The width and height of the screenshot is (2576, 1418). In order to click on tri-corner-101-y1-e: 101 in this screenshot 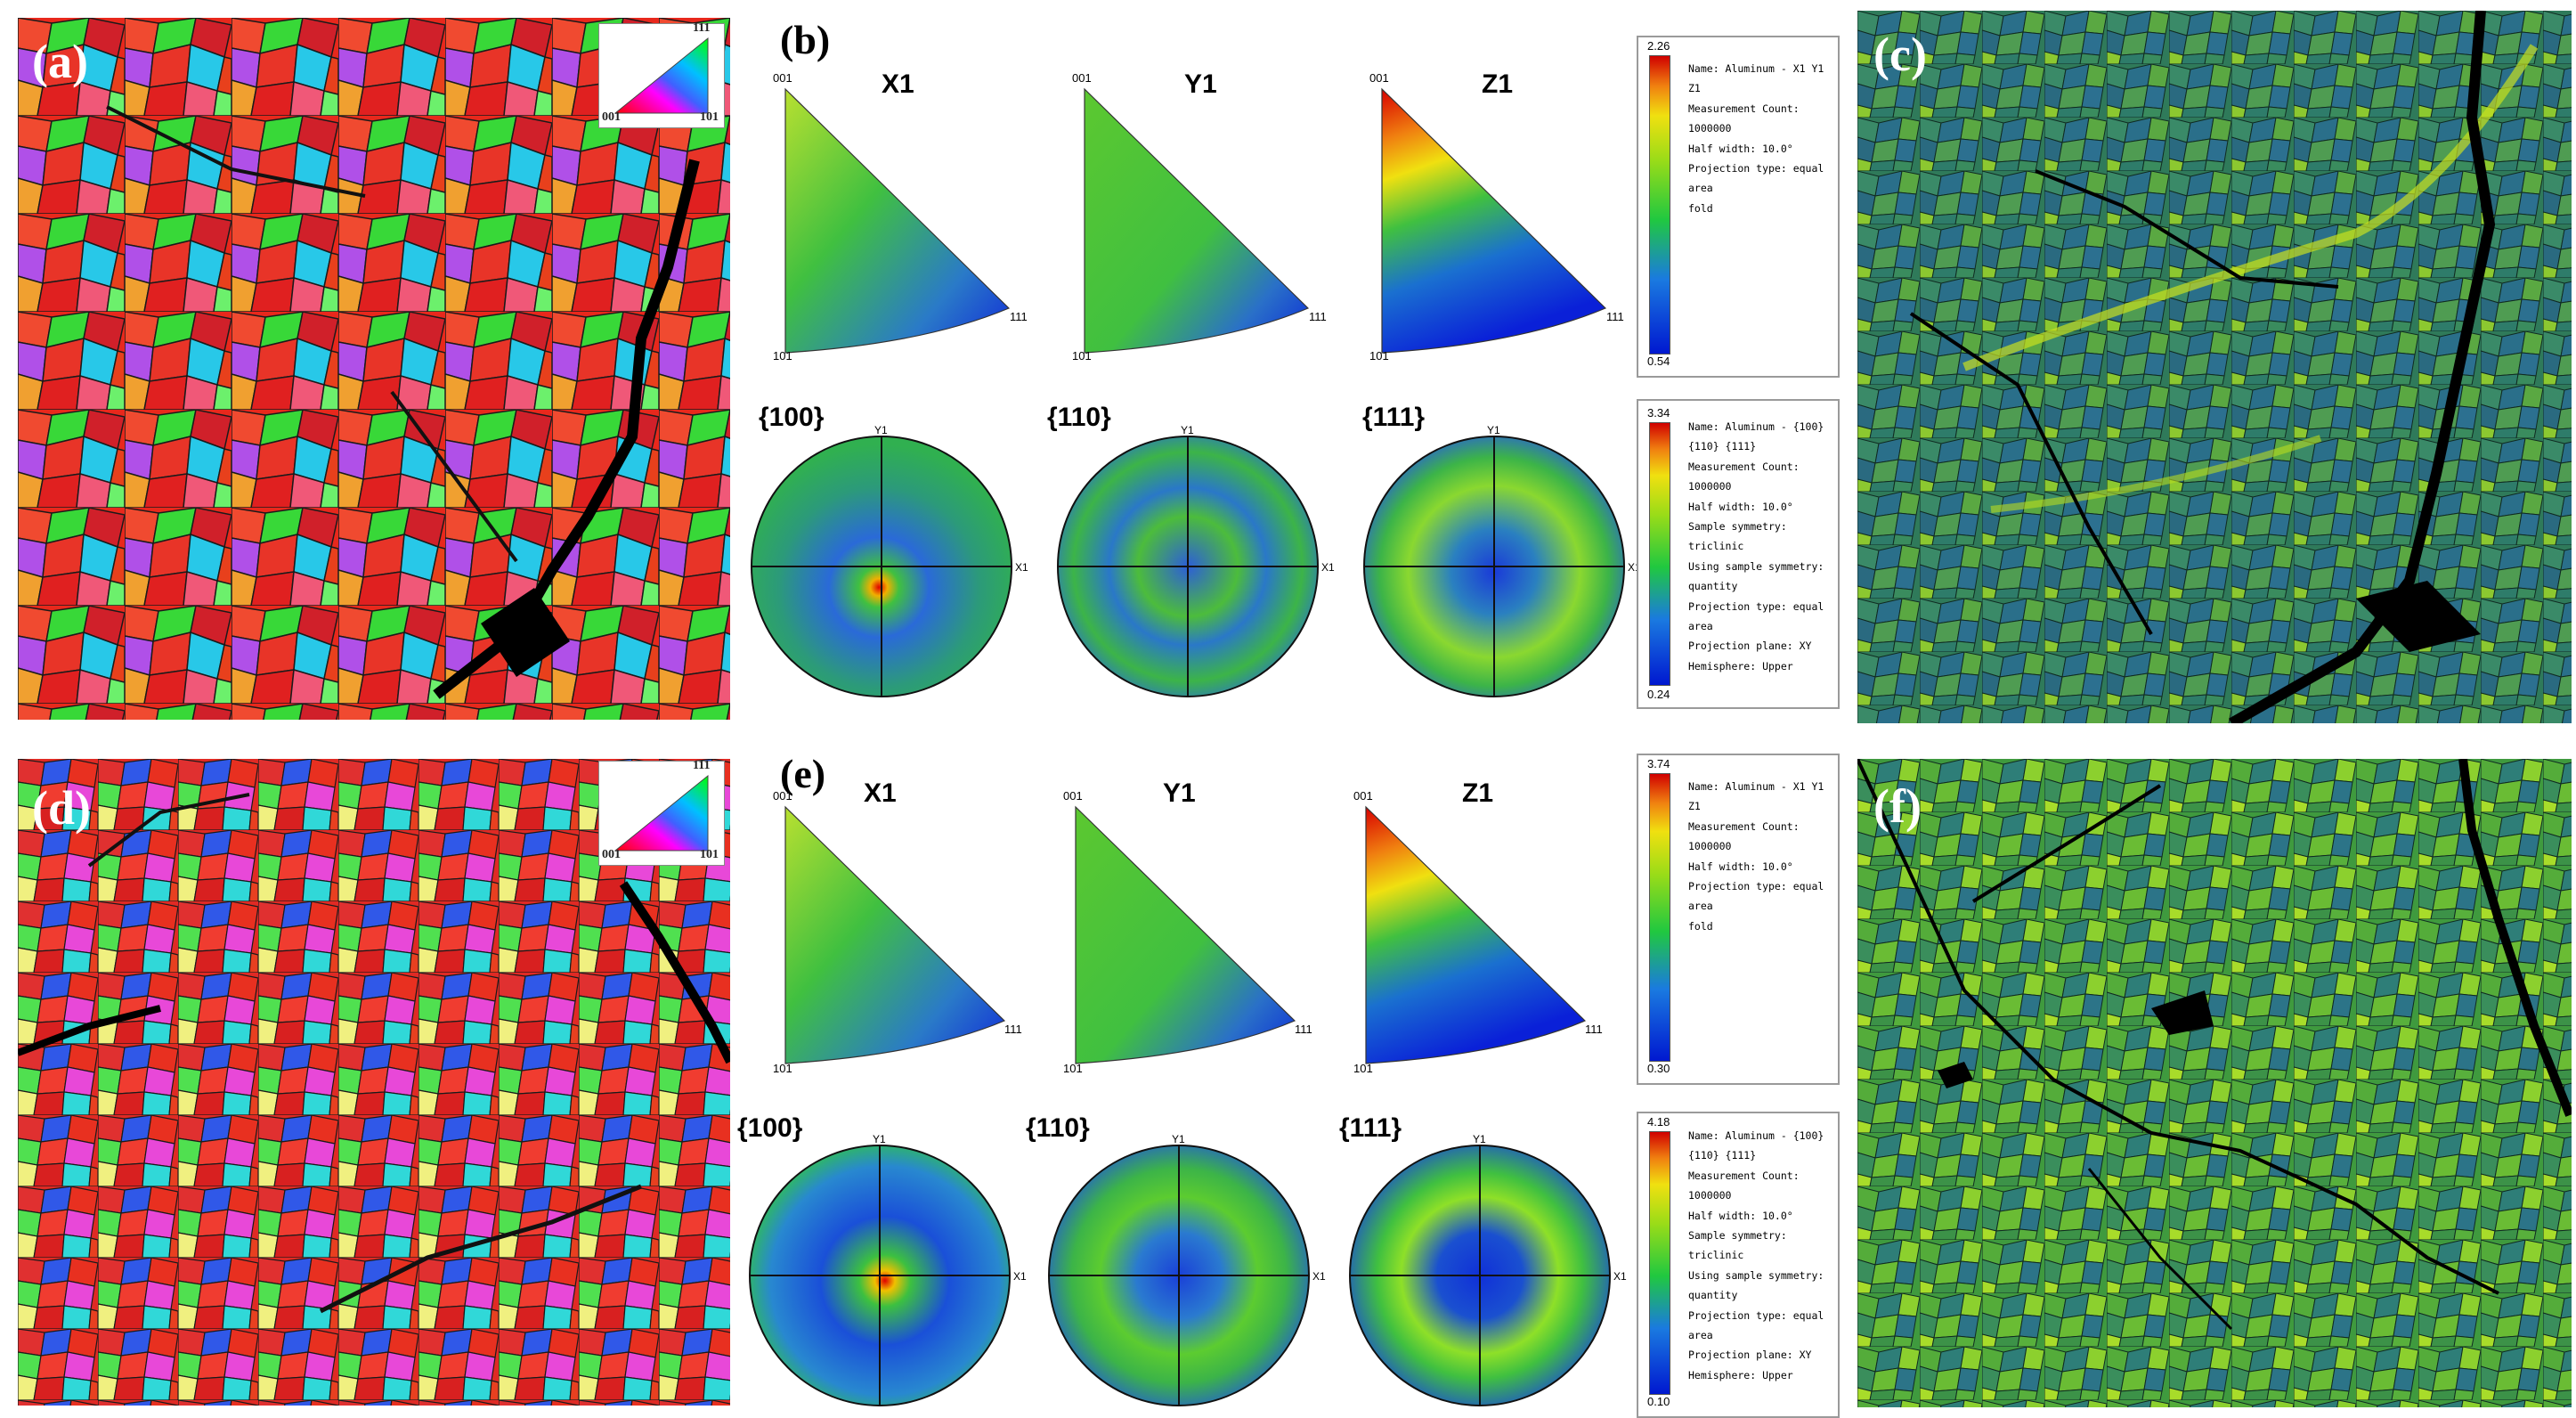, I will do `click(1073, 1068)`.